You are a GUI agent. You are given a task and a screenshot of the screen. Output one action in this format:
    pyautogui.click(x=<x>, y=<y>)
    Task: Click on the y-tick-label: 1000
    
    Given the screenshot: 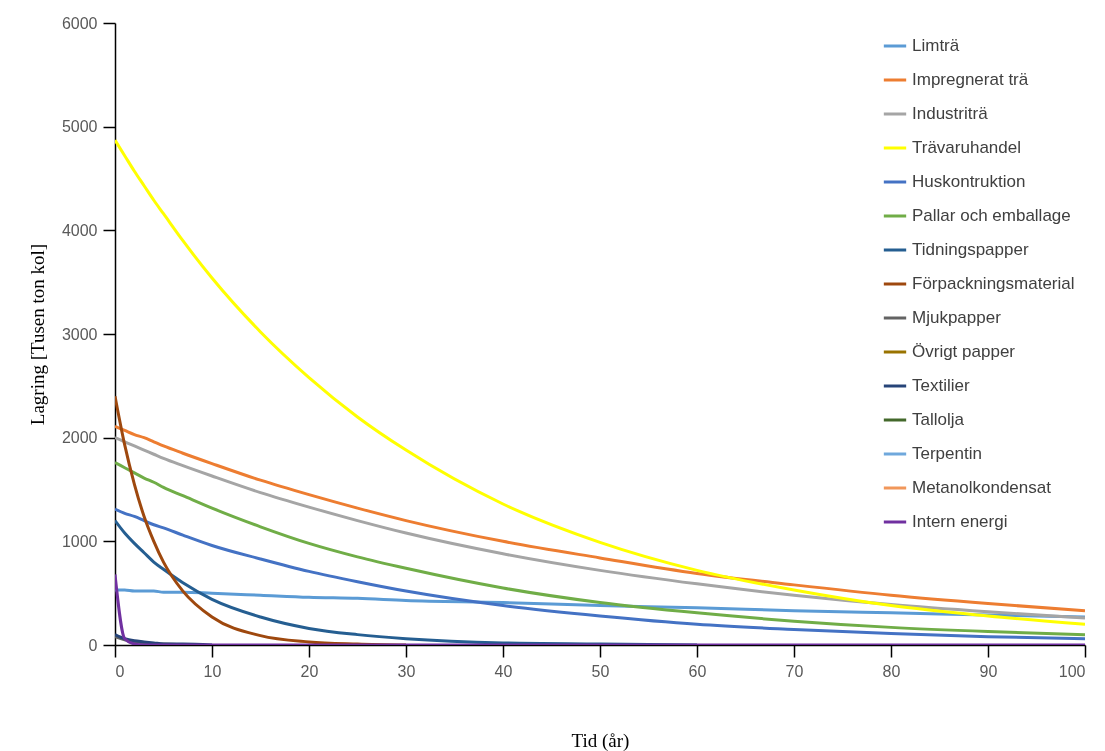 What is the action you would take?
    pyautogui.click(x=79, y=541)
    